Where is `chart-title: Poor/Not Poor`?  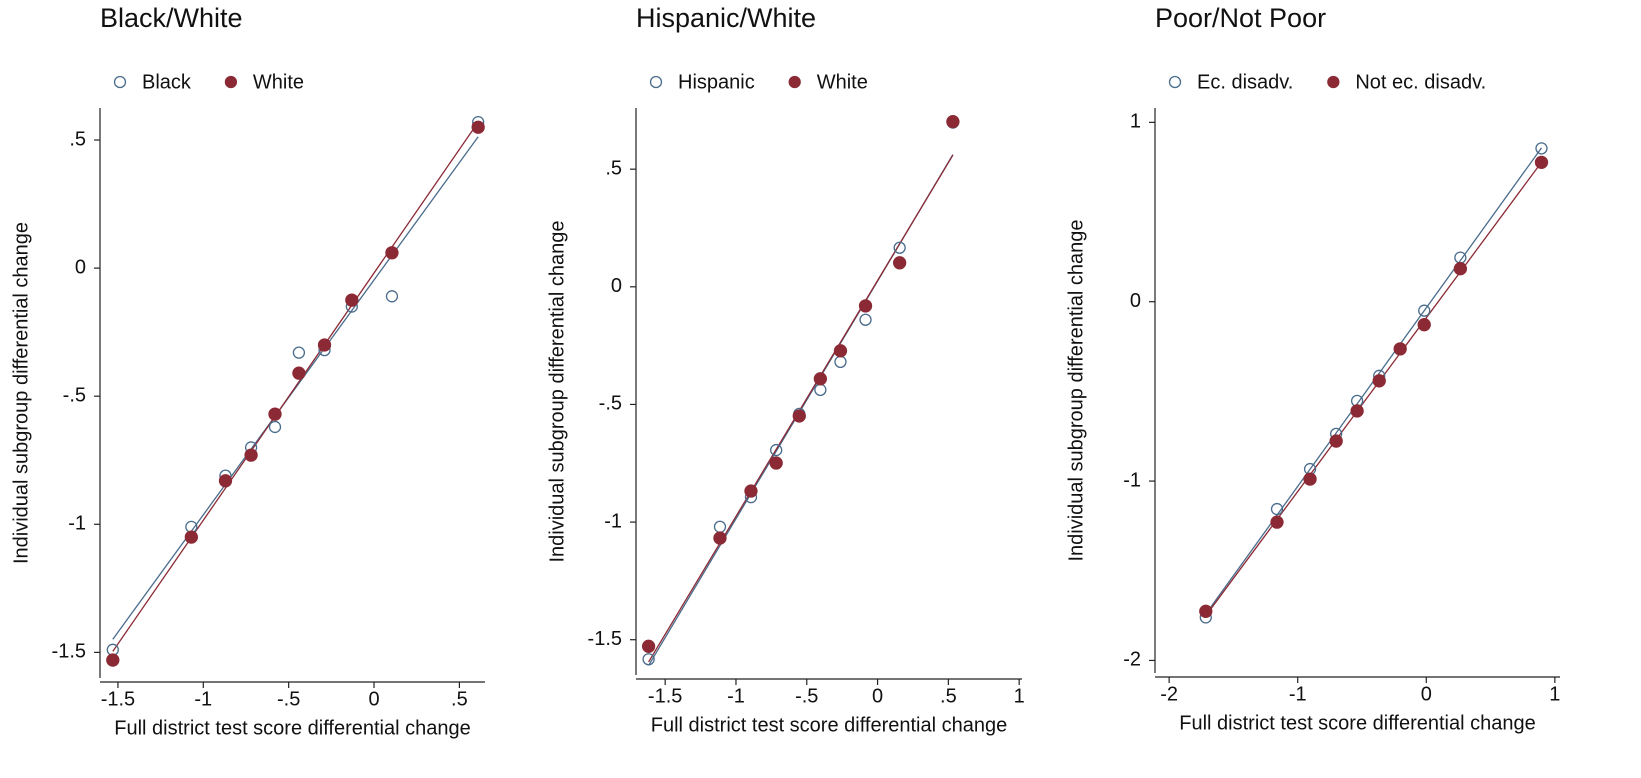
chart-title: Poor/Not Poor is located at coordinates (1240, 18).